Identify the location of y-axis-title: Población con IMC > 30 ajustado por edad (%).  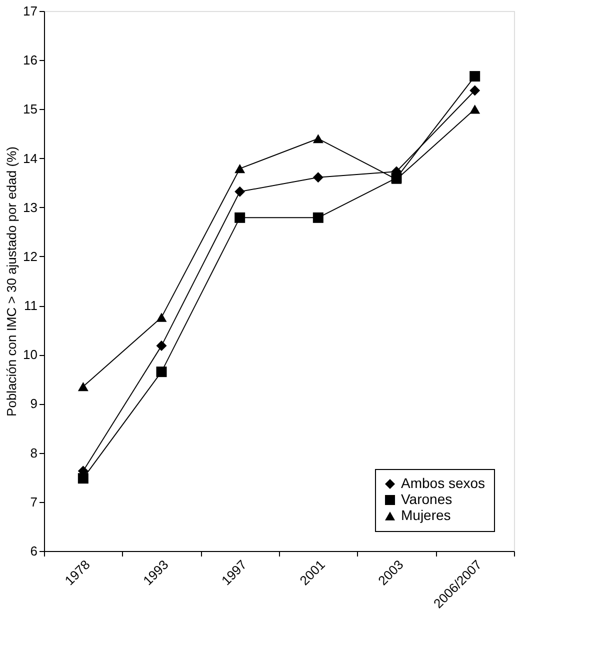
(12, 281).